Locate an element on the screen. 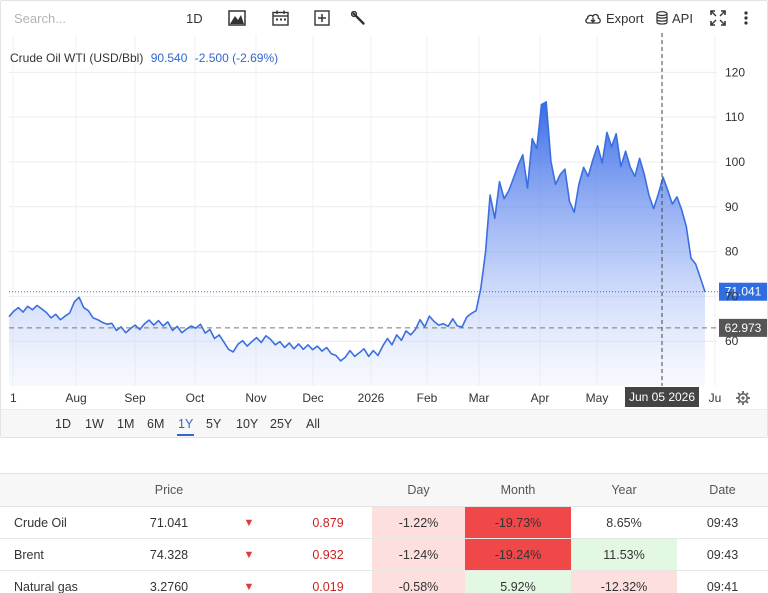  instrument-change: -2.500 (-2.69%) is located at coordinates (236, 58).